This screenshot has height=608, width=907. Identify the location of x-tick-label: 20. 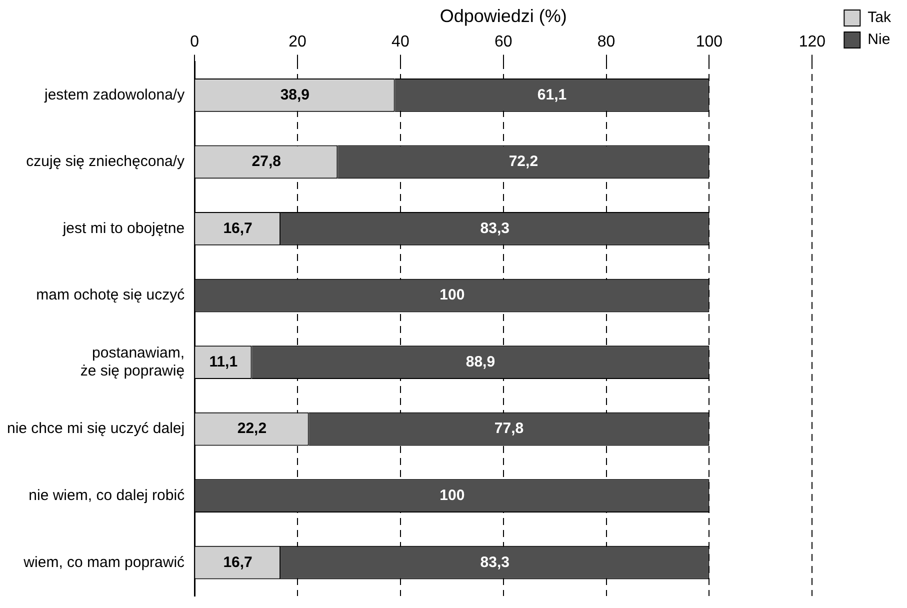
(297, 42).